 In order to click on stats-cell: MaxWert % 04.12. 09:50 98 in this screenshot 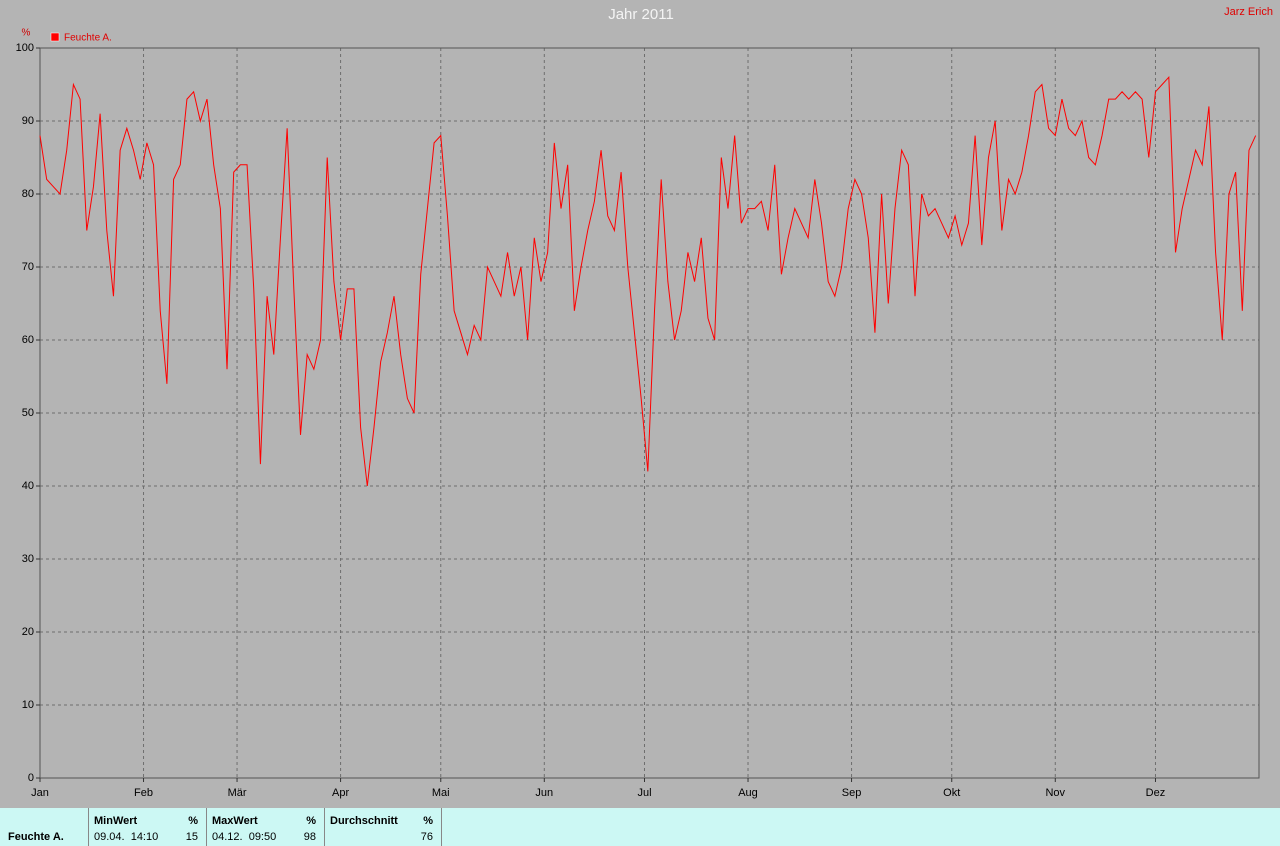, I will do `click(266, 827)`.